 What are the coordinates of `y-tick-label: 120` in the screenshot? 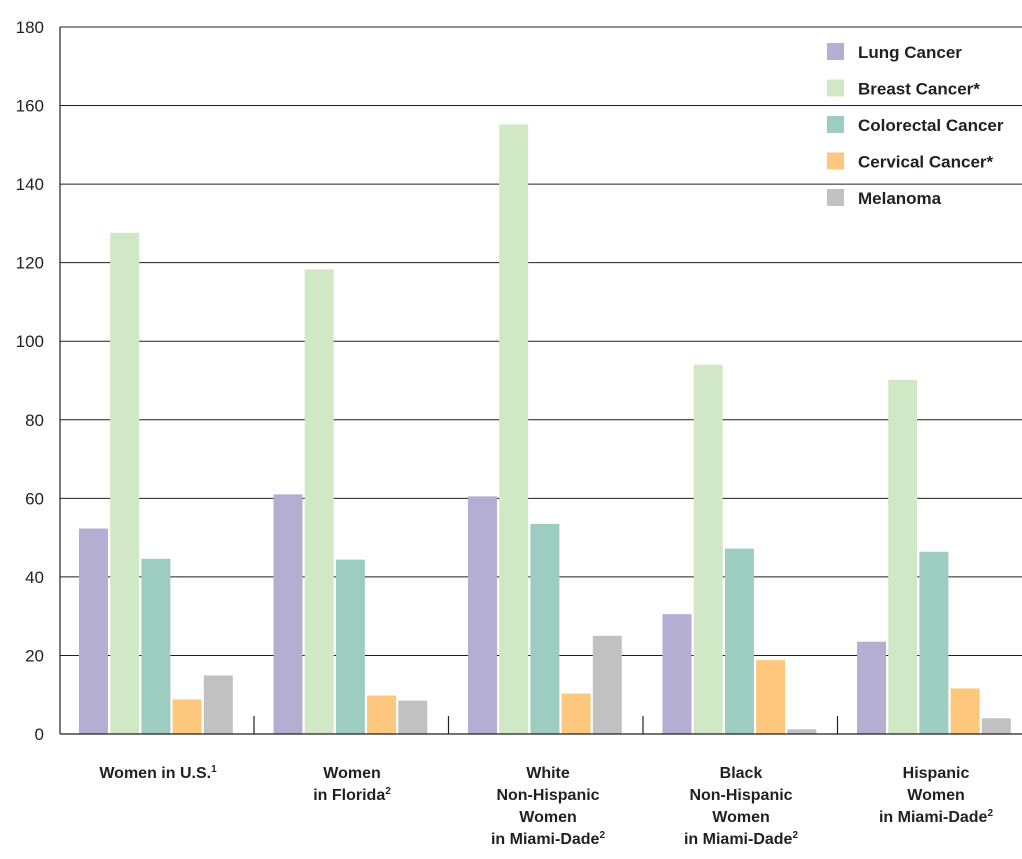 It's located at (30, 263).